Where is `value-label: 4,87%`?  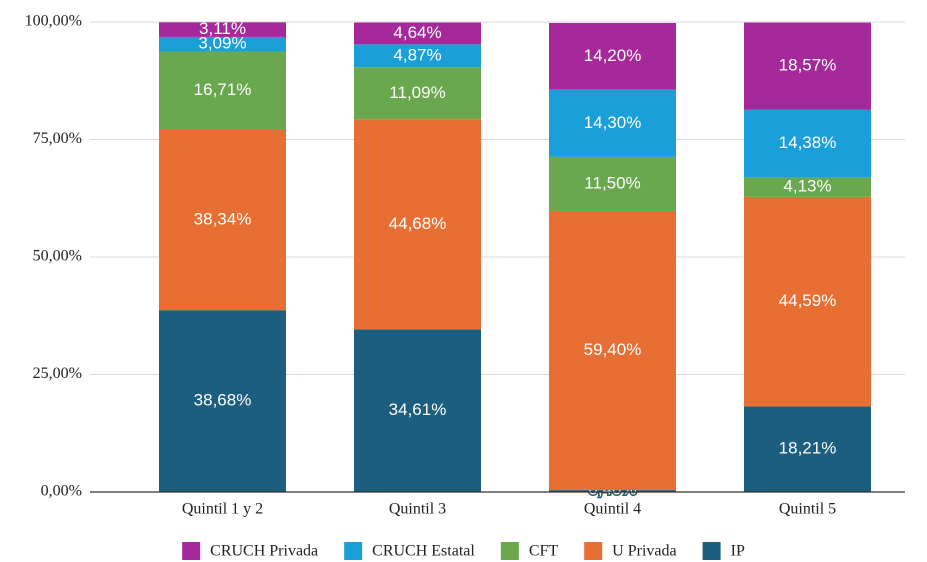 value-label: 4,87% is located at coordinates (417, 54).